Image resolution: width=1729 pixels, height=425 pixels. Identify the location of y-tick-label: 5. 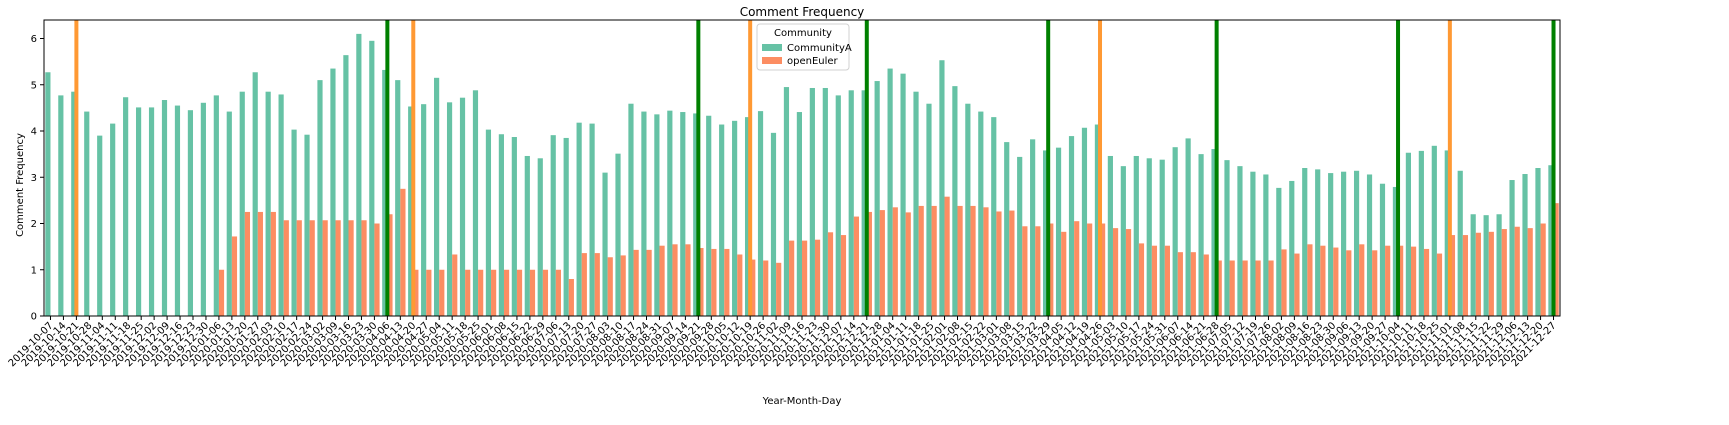
(34, 85).